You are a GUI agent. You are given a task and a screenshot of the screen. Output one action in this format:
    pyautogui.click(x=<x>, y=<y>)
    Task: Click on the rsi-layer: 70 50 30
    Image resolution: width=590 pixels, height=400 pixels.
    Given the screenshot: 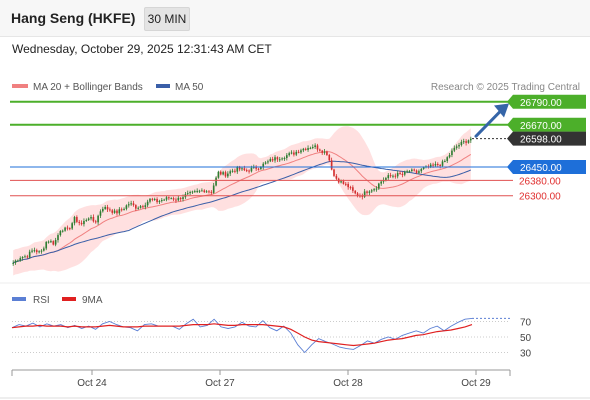 What is the action you would take?
    pyautogui.click(x=271, y=338)
    